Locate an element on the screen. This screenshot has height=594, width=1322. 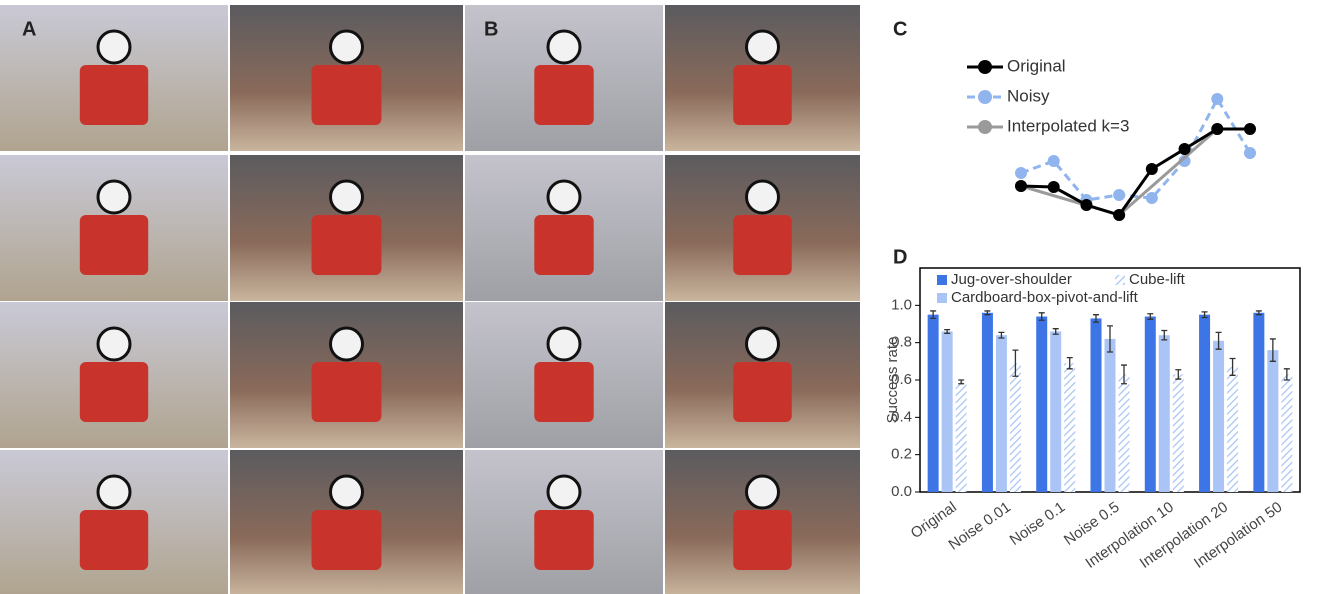
y-tick-label: 0.6 is located at coordinates (901, 379).